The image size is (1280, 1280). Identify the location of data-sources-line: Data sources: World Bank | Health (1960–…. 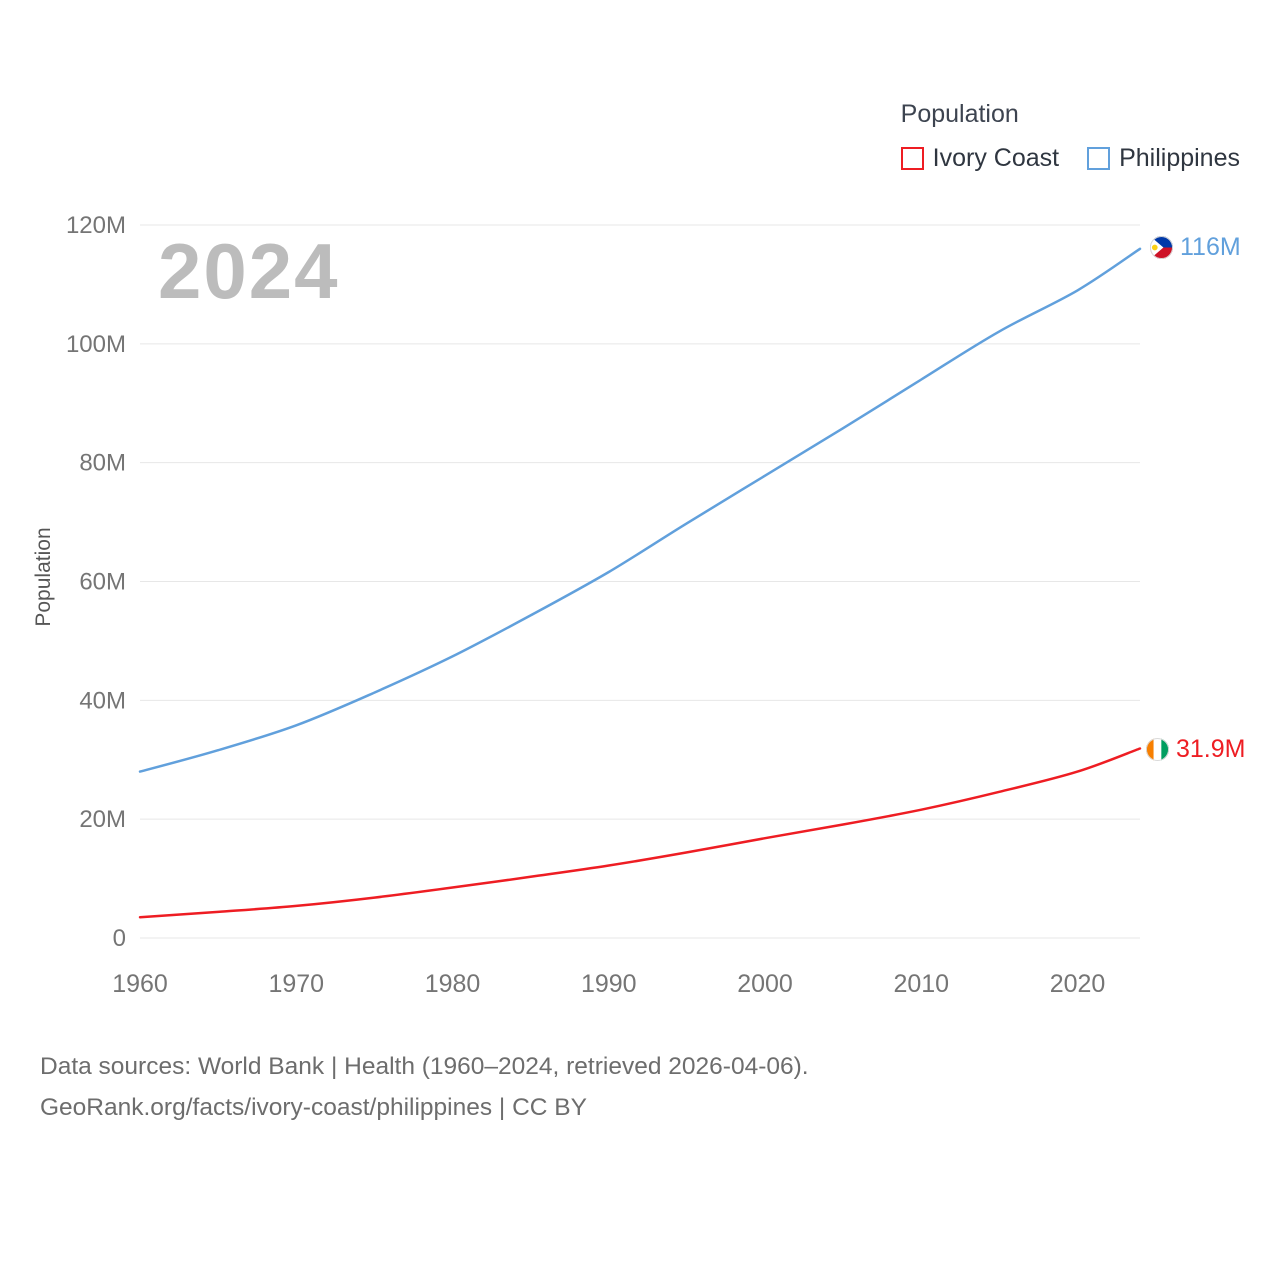
(424, 1066).